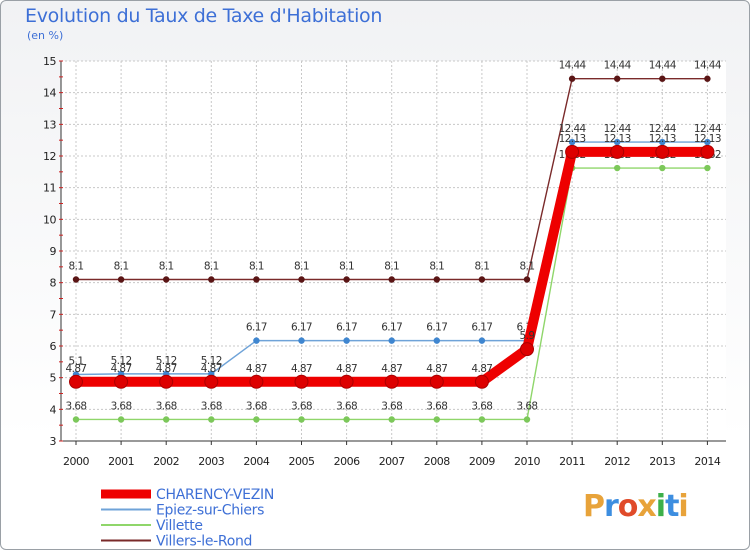  Describe the element at coordinates (53, 409) in the screenshot. I see `y-tick-label: 4` at that location.